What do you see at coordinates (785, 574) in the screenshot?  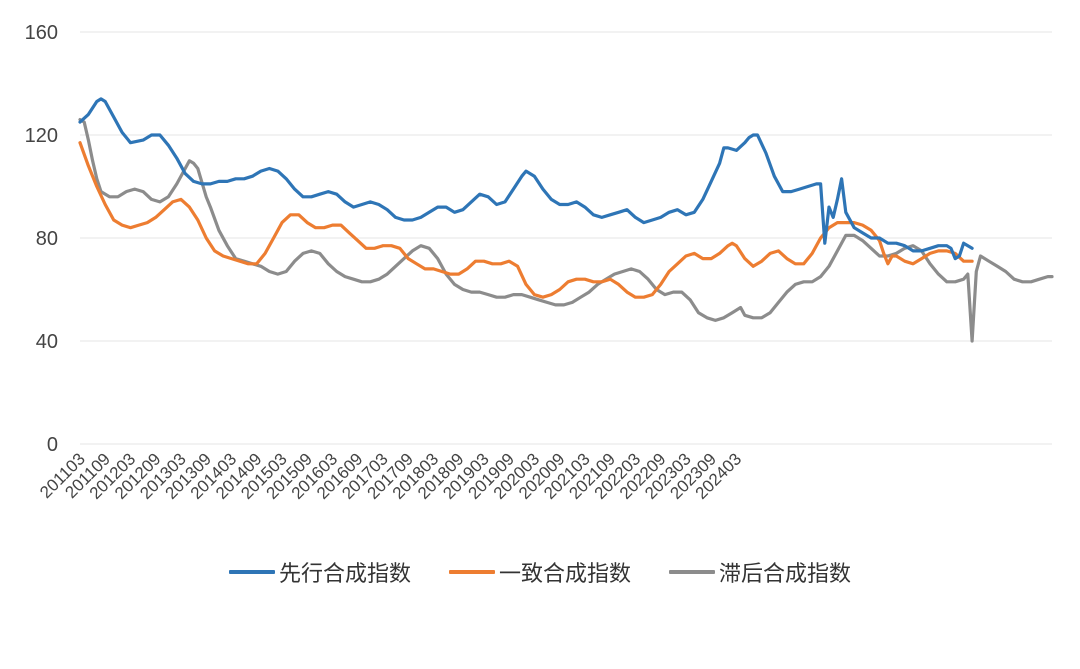 I see `legend-label-lagging: 滞后合成指数` at bounding box center [785, 574].